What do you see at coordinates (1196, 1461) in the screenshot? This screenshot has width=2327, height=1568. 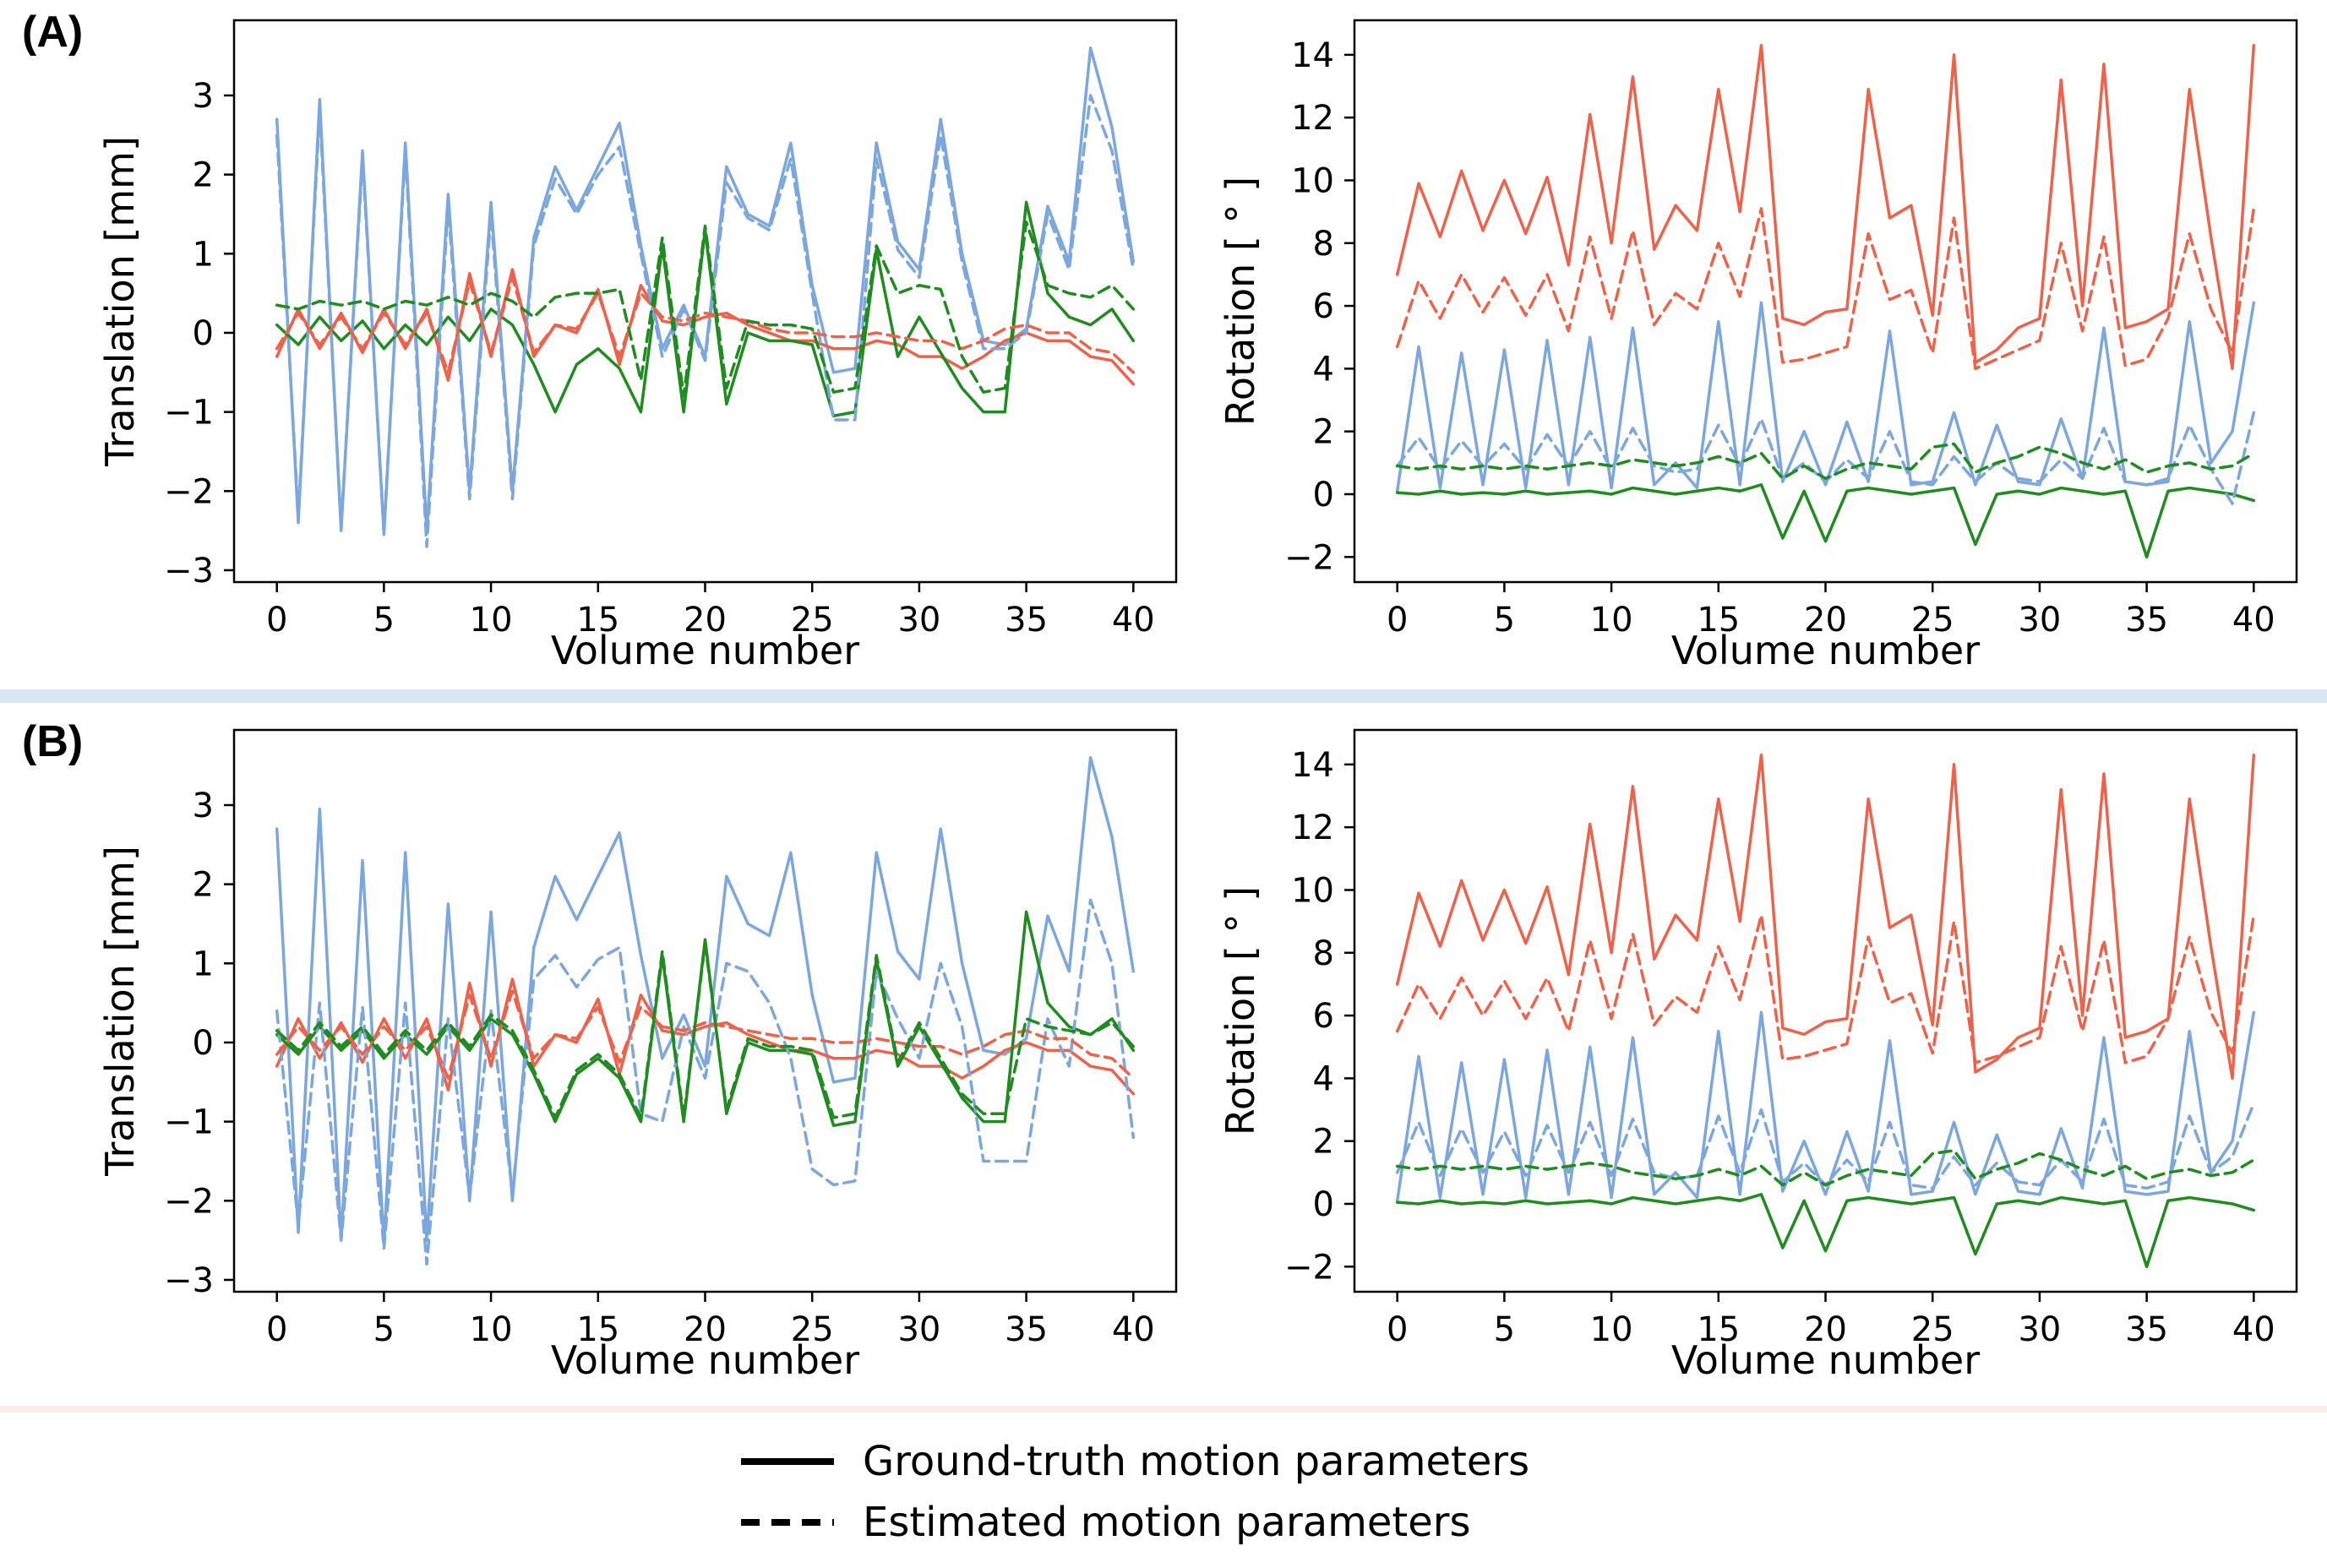 I see `legend-label-ground-truth: Ground-truth motion parameters` at bounding box center [1196, 1461].